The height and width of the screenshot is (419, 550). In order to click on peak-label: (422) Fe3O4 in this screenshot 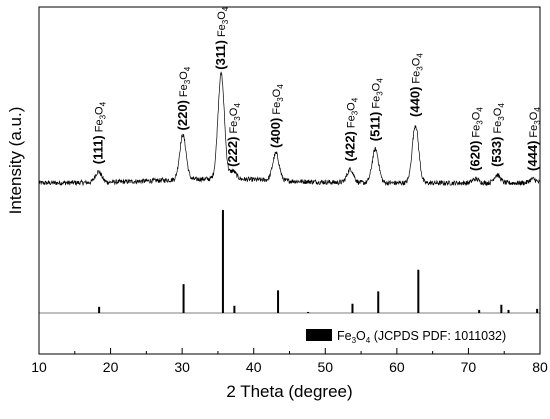, I will do `click(350, 129)`.